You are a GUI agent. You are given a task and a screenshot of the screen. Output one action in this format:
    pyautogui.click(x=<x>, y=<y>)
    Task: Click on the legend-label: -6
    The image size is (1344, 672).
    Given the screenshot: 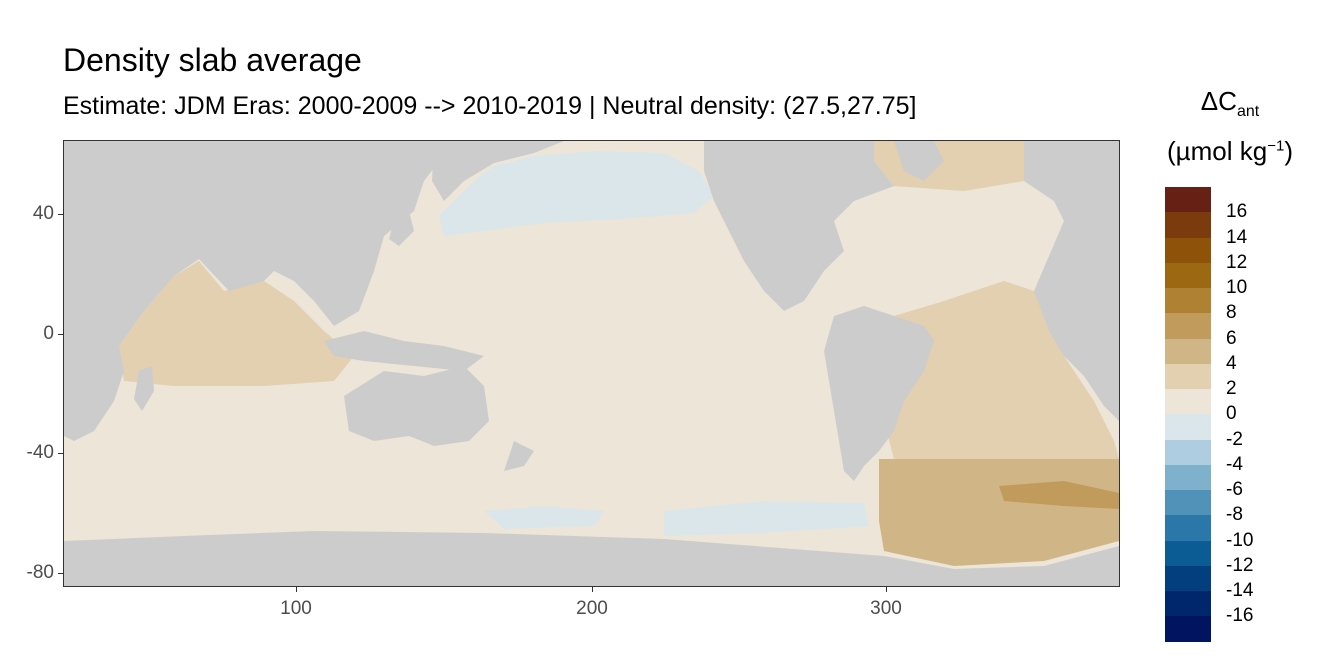 What is the action you would take?
    pyautogui.click(x=1234, y=489)
    